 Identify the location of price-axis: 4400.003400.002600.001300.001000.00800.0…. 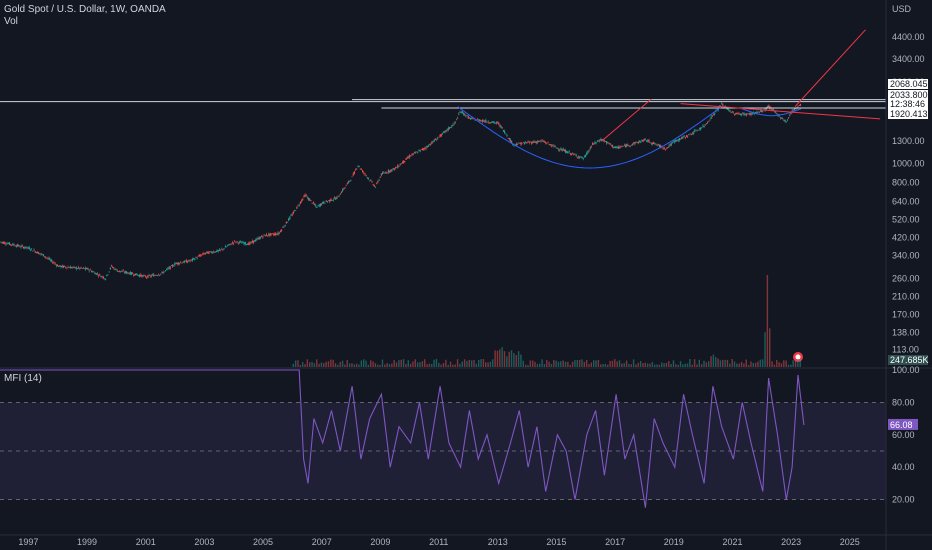
(907, 275).